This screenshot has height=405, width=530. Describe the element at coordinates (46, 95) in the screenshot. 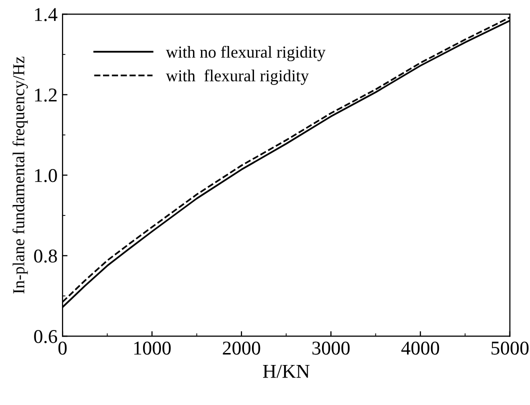

I see `y-tick-label: 1.2` at that location.